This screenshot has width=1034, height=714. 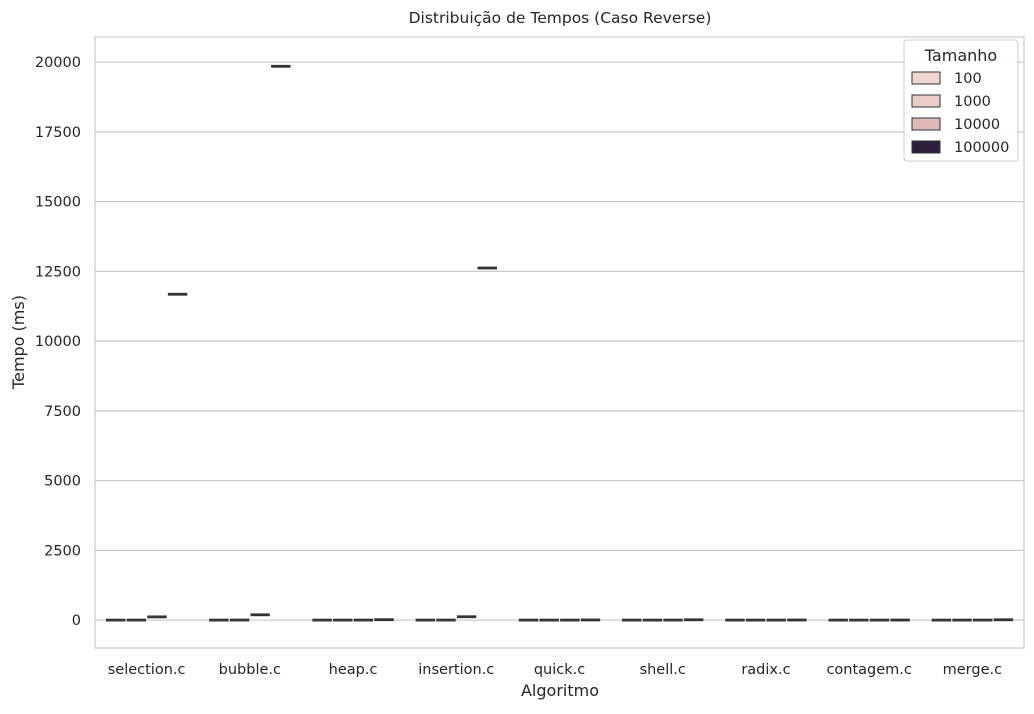 What do you see at coordinates (58, 272) in the screenshot?
I see `y-tick-label: 12500` at bounding box center [58, 272].